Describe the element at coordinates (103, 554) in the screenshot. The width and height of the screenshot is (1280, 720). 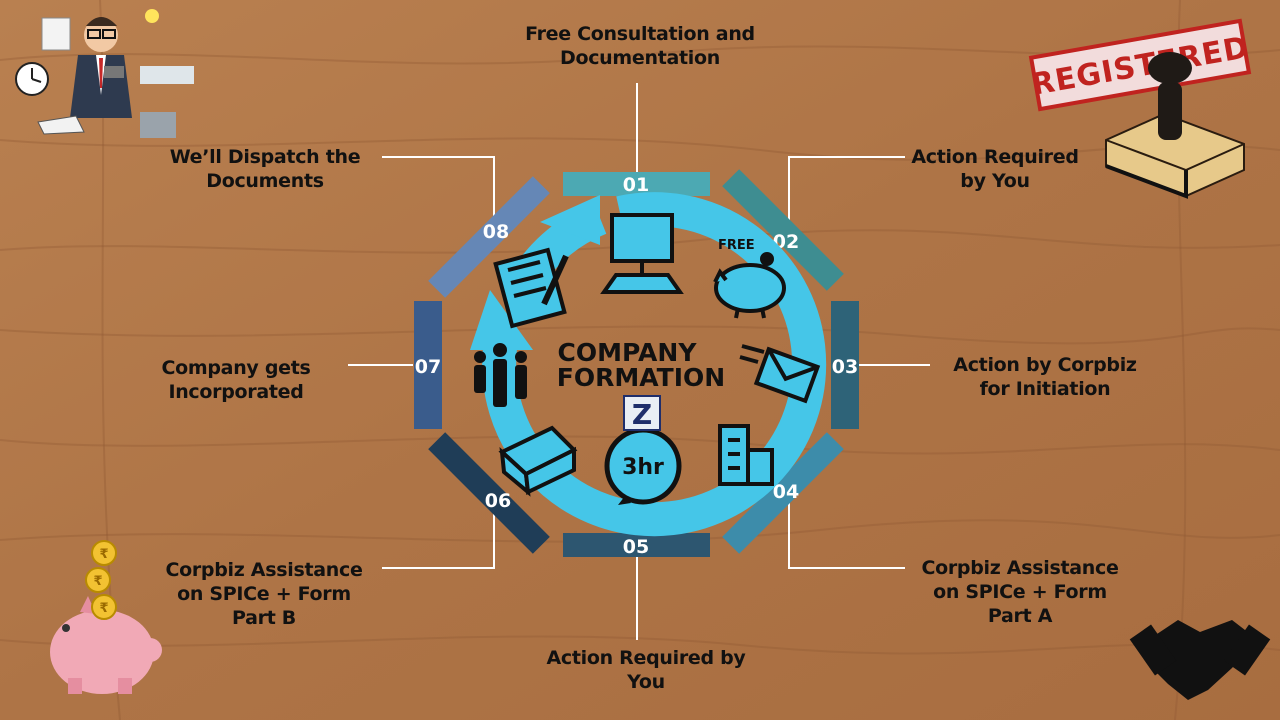
I see `coin-symbol-1: ₹` at that location.